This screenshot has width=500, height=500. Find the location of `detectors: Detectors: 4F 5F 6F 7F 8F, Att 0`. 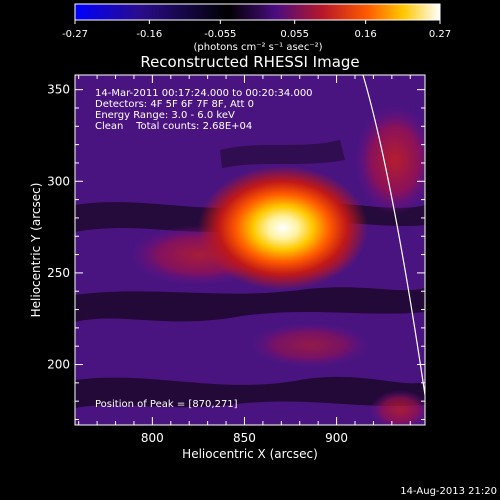

detectors: Detectors: 4F 5F 6F 7F 8F, Att 0 is located at coordinates (174, 104).